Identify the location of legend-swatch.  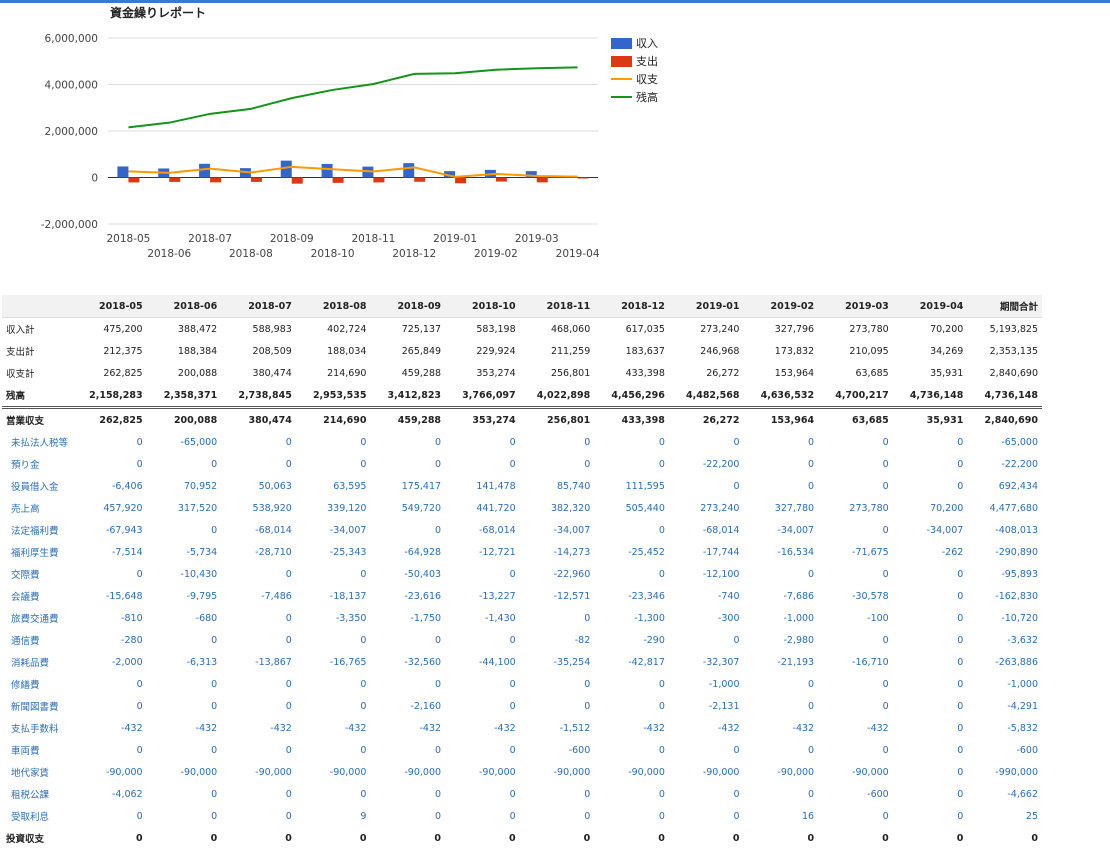
(621, 43).